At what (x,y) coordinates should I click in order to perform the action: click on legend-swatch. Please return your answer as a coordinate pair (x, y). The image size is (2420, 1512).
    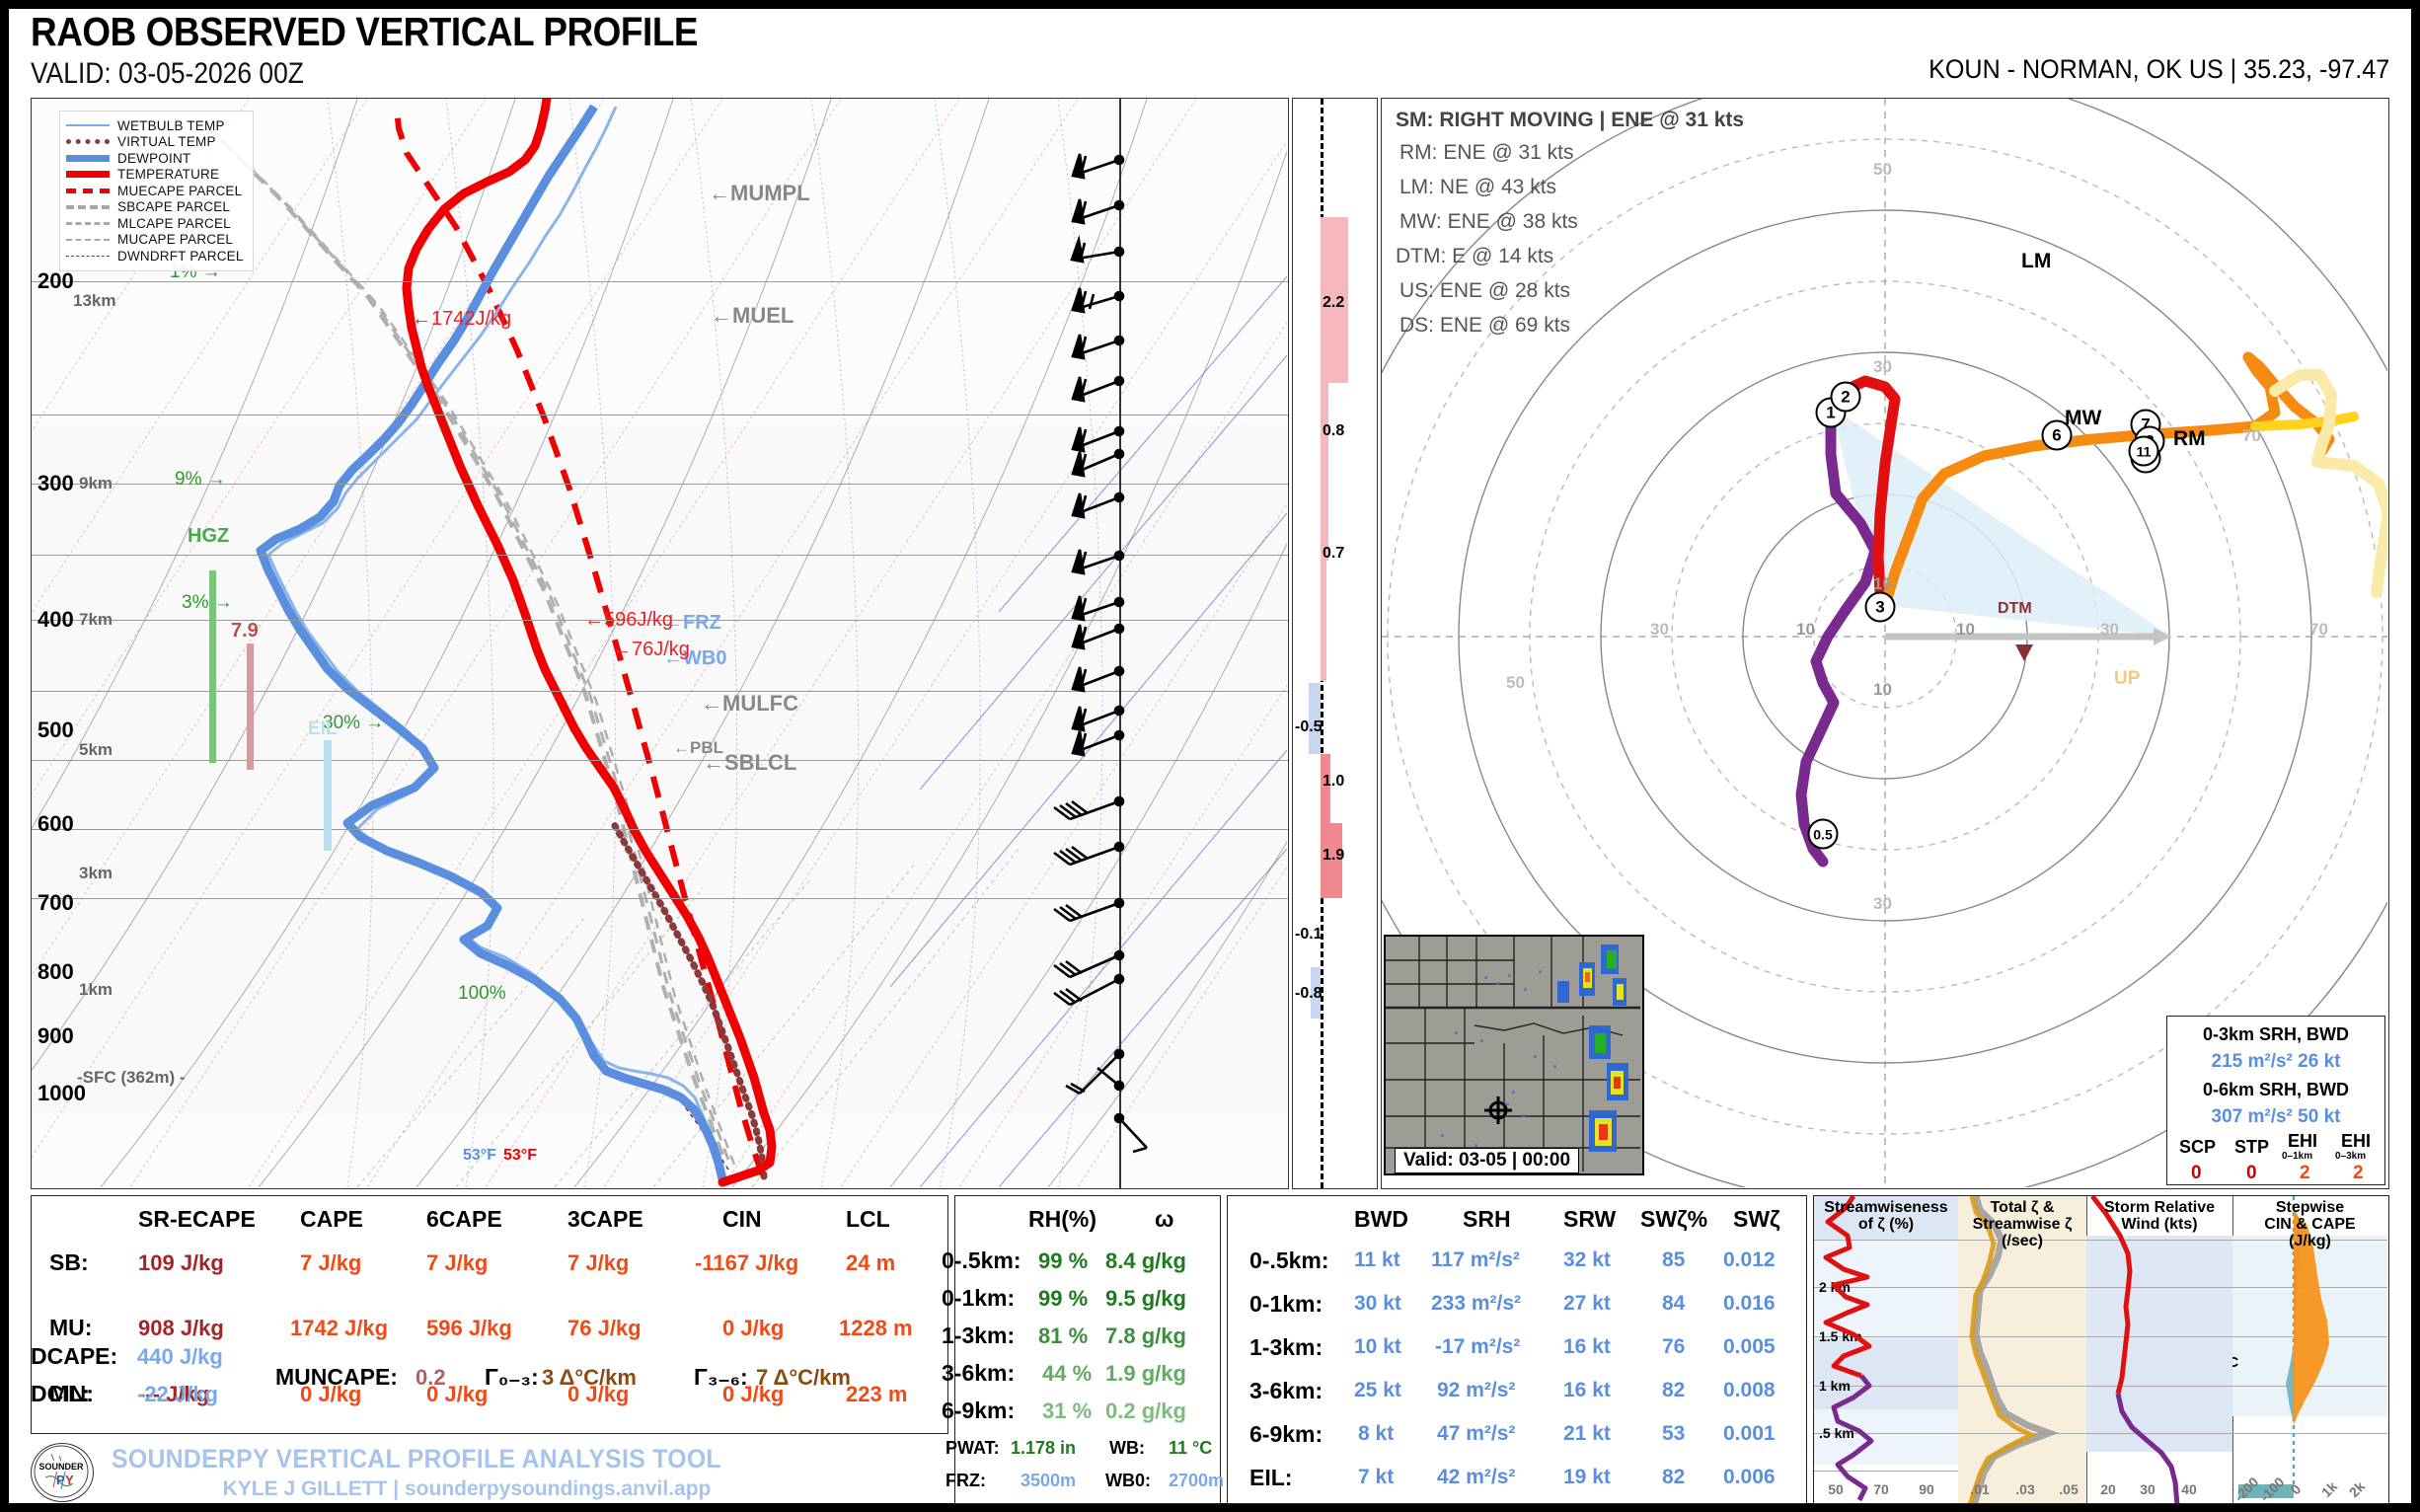
    Looking at the image, I should click on (88, 142).